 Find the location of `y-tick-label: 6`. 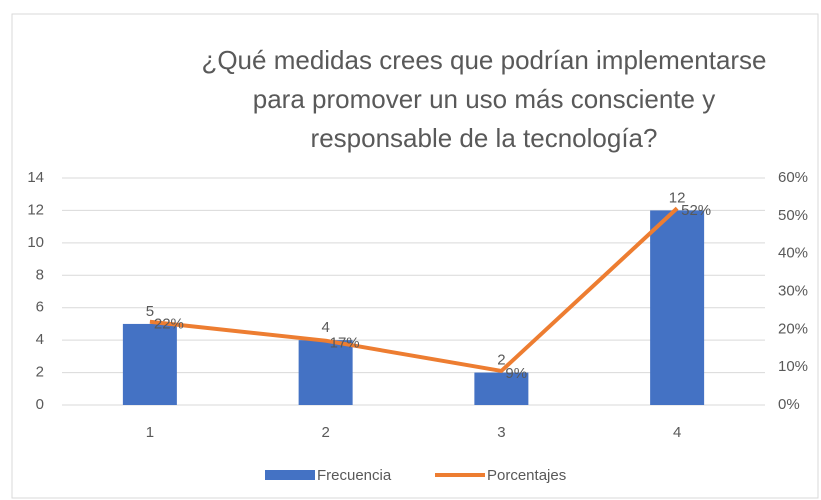

y-tick-label: 6 is located at coordinates (40, 307).